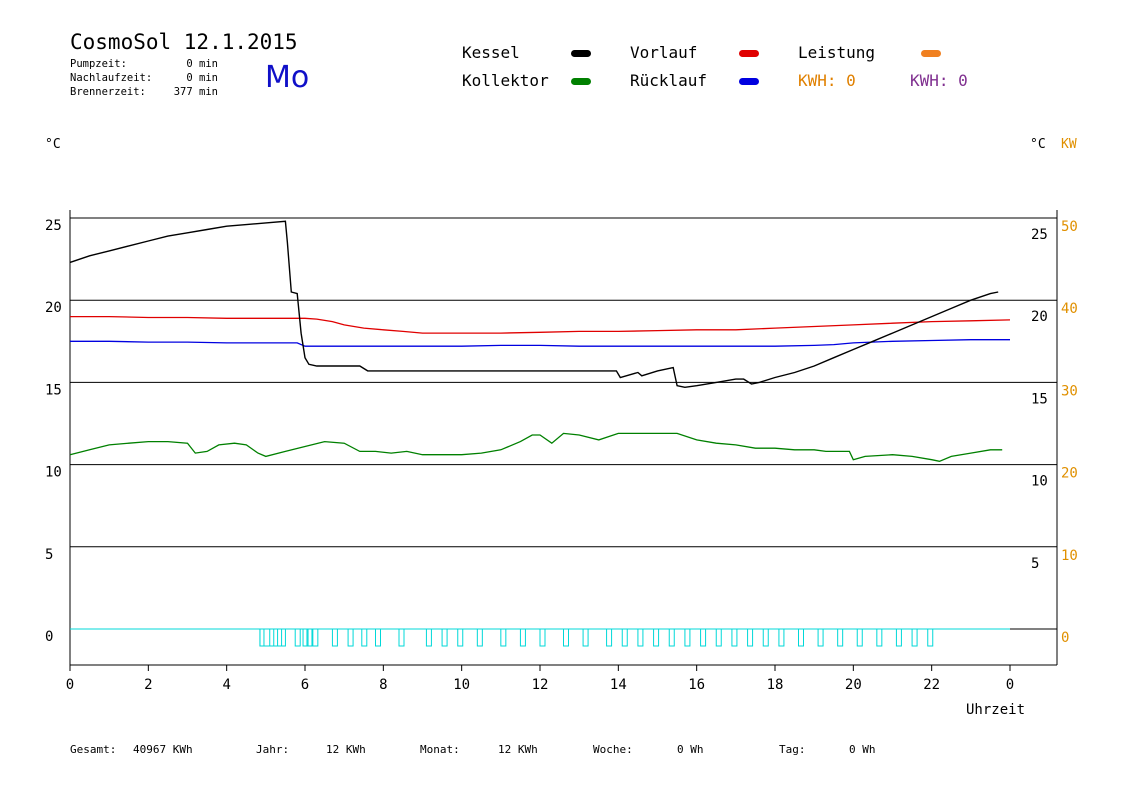  I want to click on x-tick: 8, so click(383, 685).